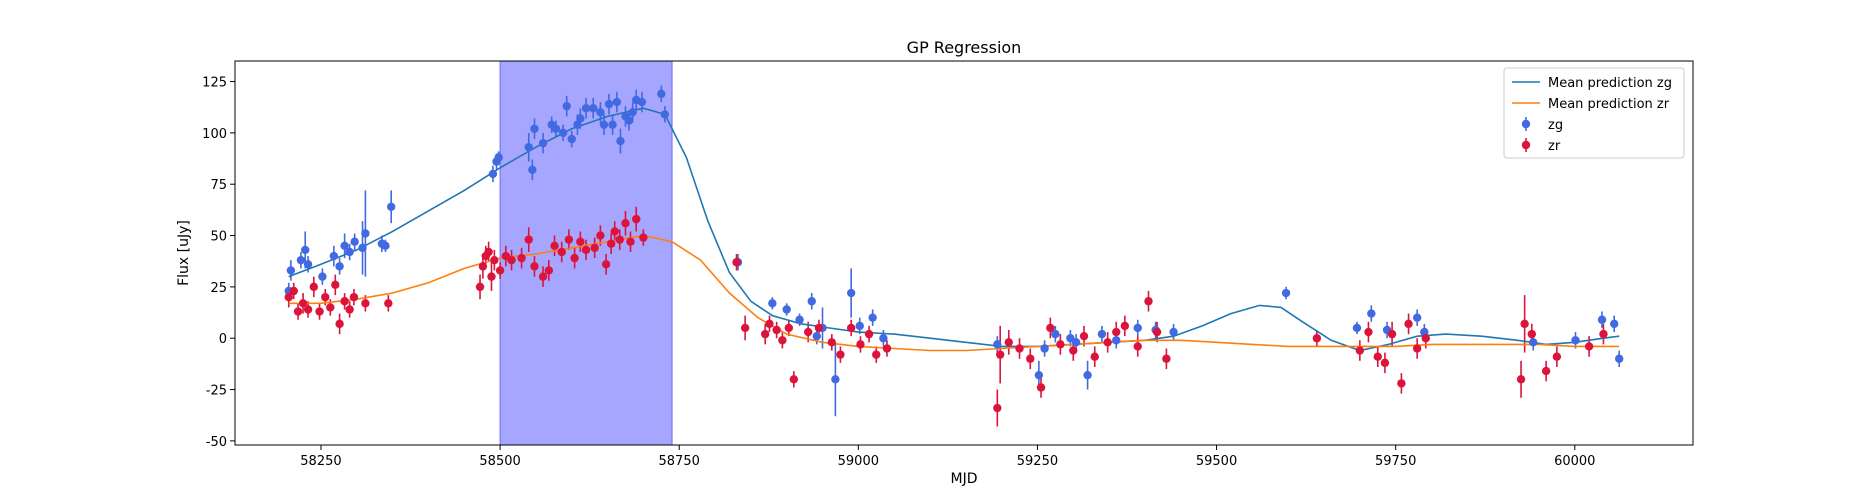 The width and height of the screenshot is (1875, 500). I want to click on y-tick-label: 25, so click(218, 288).